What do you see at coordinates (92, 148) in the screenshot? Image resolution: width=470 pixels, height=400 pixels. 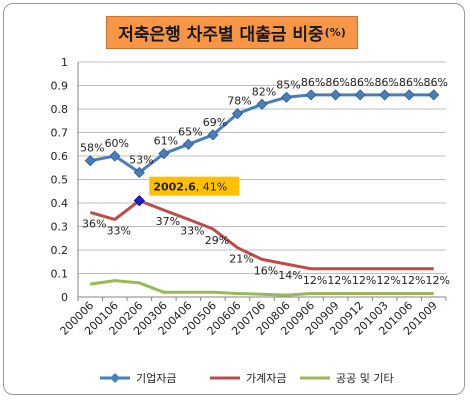 I see `data-label: 58%` at bounding box center [92, 148].